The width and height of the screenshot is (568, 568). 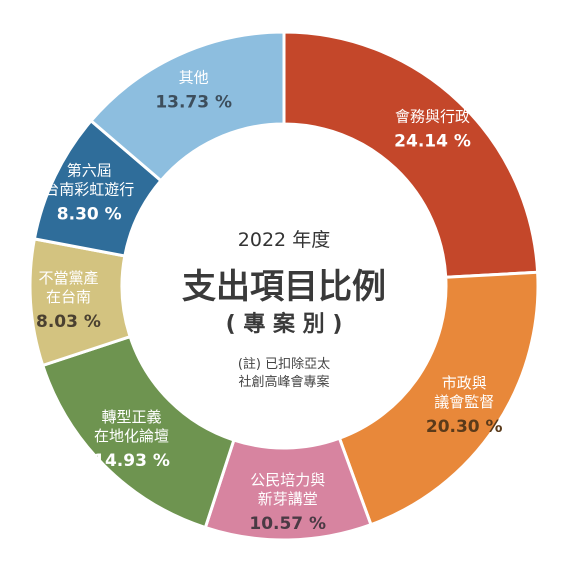 What do you see at coordinates (287, 524) in the screenshot?
I see `slice-value-2: 10.57 %` at bounding box center [287, 524].